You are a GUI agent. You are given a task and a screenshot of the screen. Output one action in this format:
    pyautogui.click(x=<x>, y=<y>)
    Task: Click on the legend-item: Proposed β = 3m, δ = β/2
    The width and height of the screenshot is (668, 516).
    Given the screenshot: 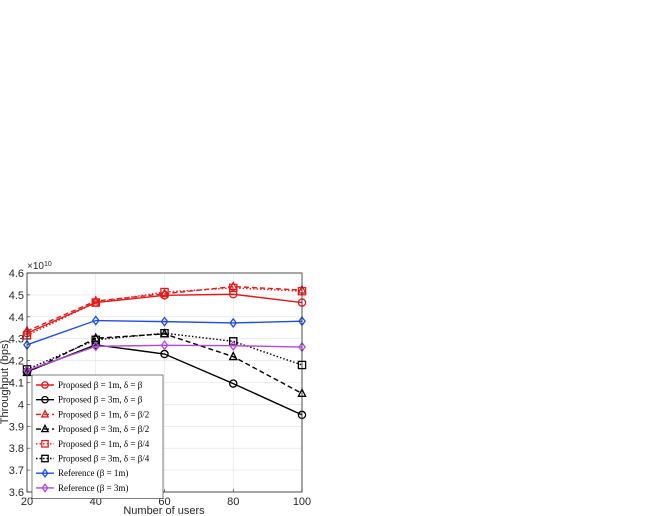 What is the action you would take?
    pyautogui.click(x=92, y=428)
    